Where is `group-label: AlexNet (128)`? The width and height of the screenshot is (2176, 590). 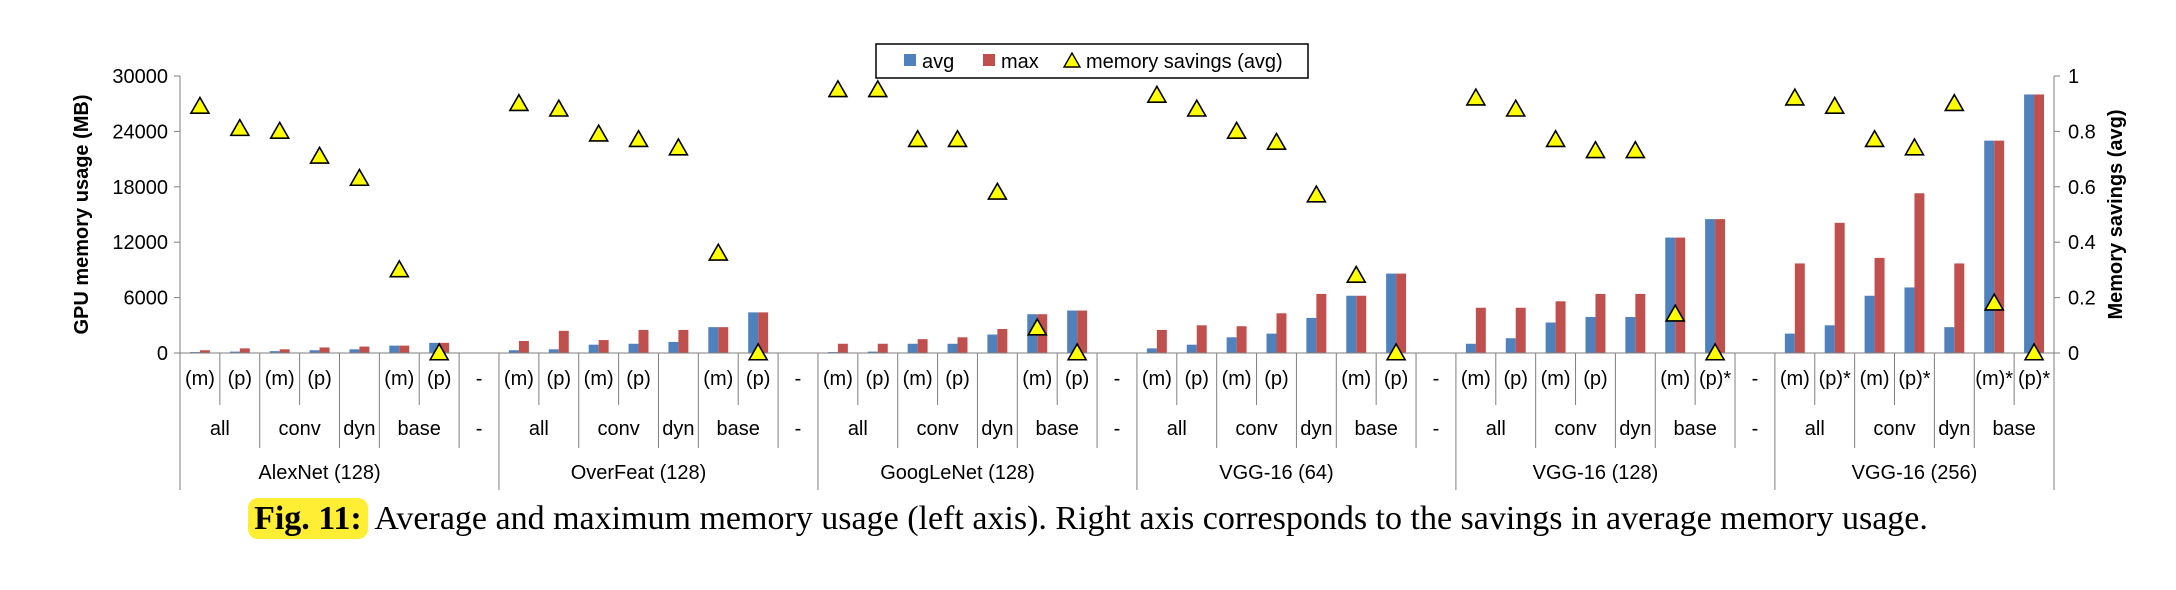 group-label: AlexNet (128) is located at coordinates (319, 473).